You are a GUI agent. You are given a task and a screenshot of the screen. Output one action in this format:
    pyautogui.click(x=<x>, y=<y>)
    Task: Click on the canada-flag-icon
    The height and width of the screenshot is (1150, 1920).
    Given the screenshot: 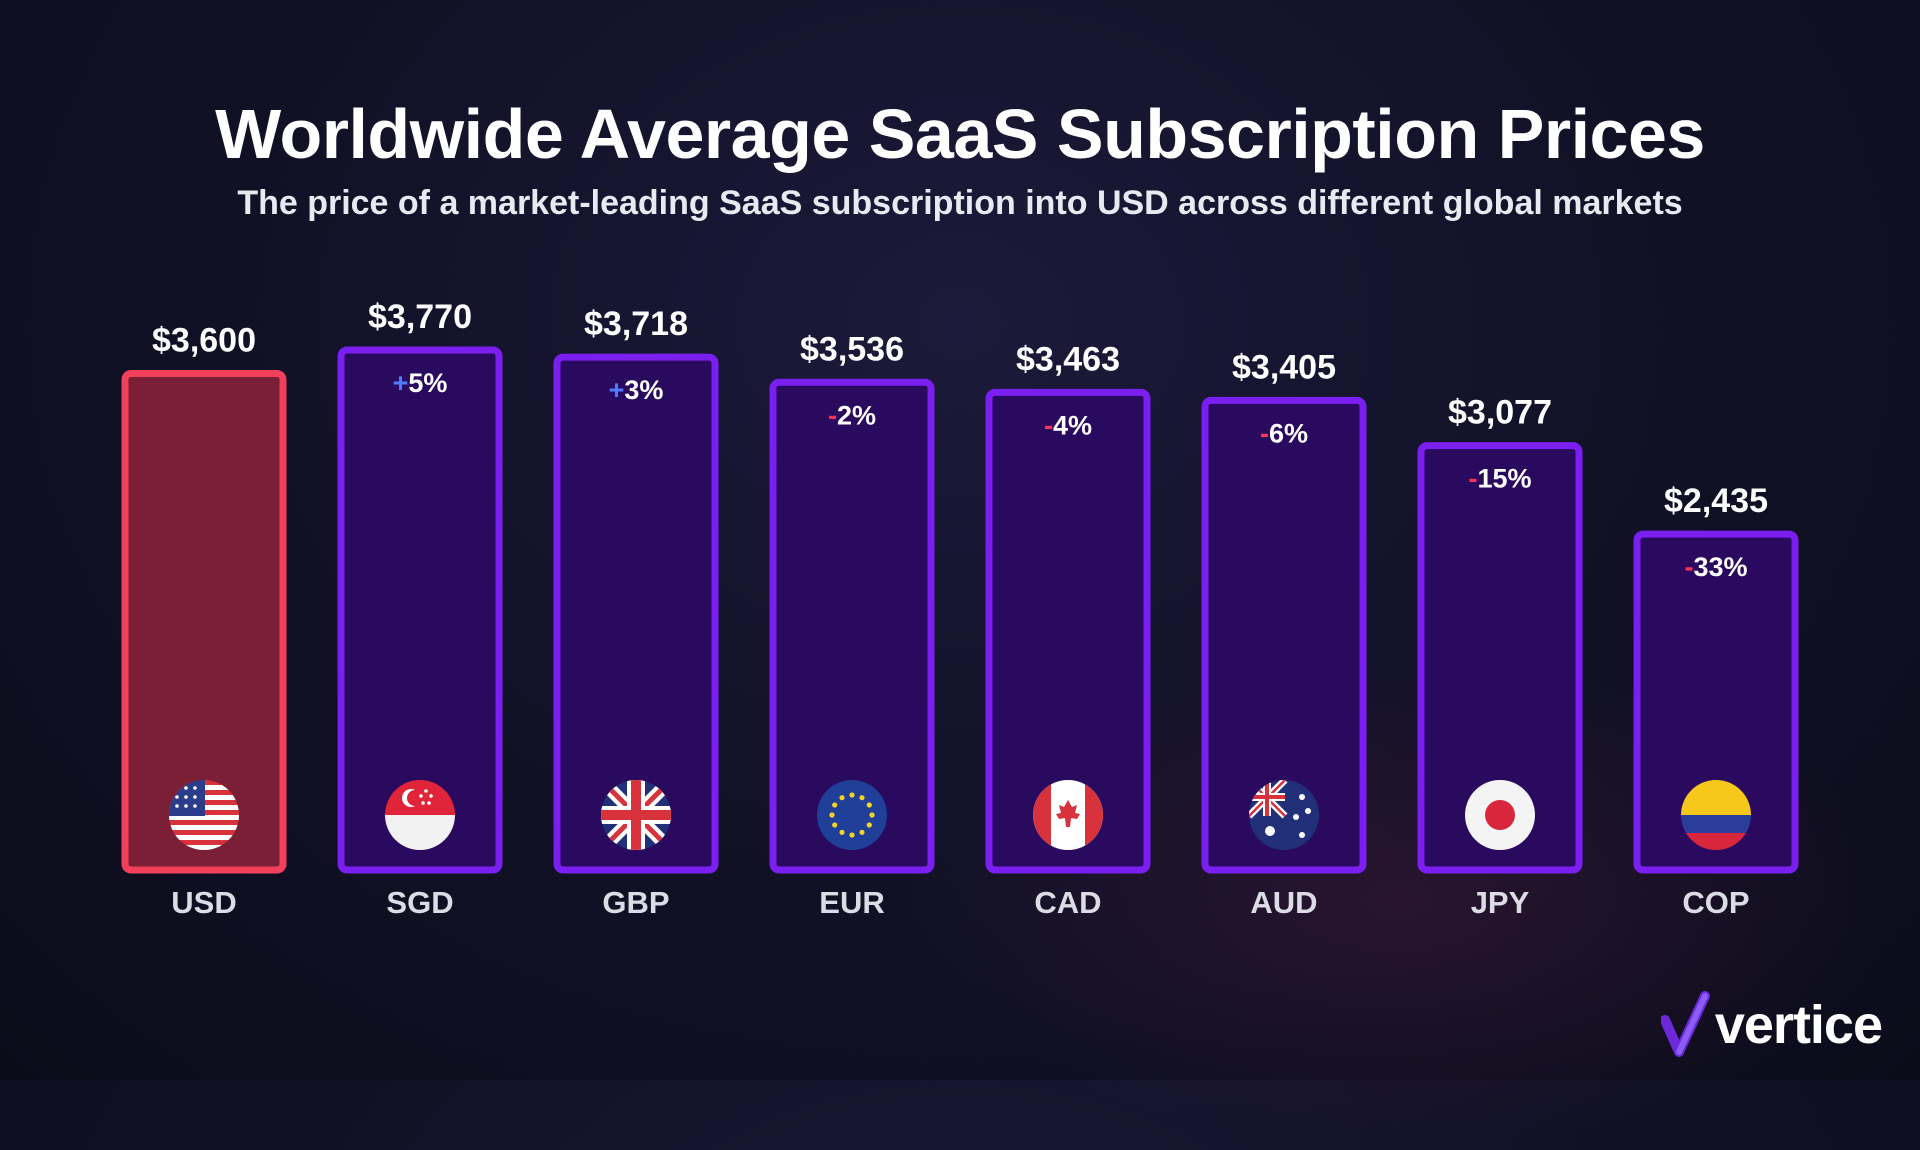 What is the action you would take?
    pyautogui.click(x=1068, y=815)
    